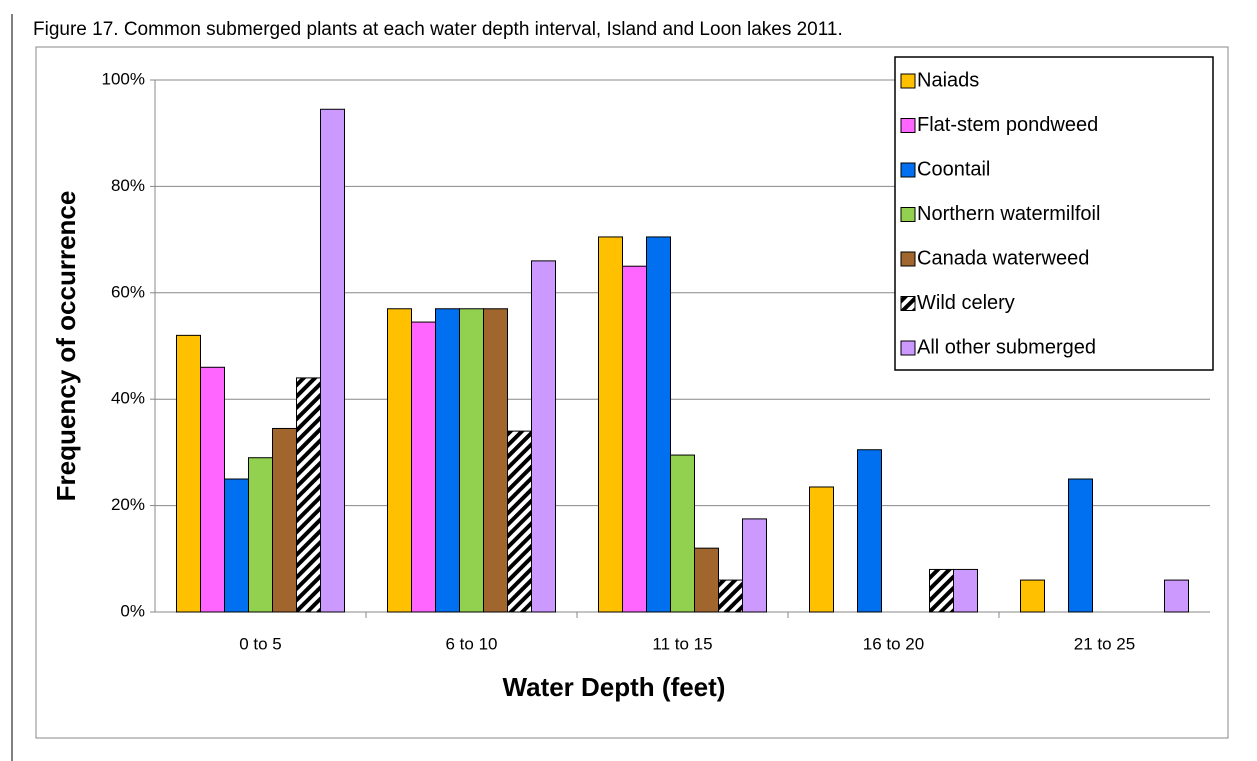 Image resolution: width=1257 pixels, height=761 pixels. I want to click on y-tick-label: 60%, so click(128, 291).